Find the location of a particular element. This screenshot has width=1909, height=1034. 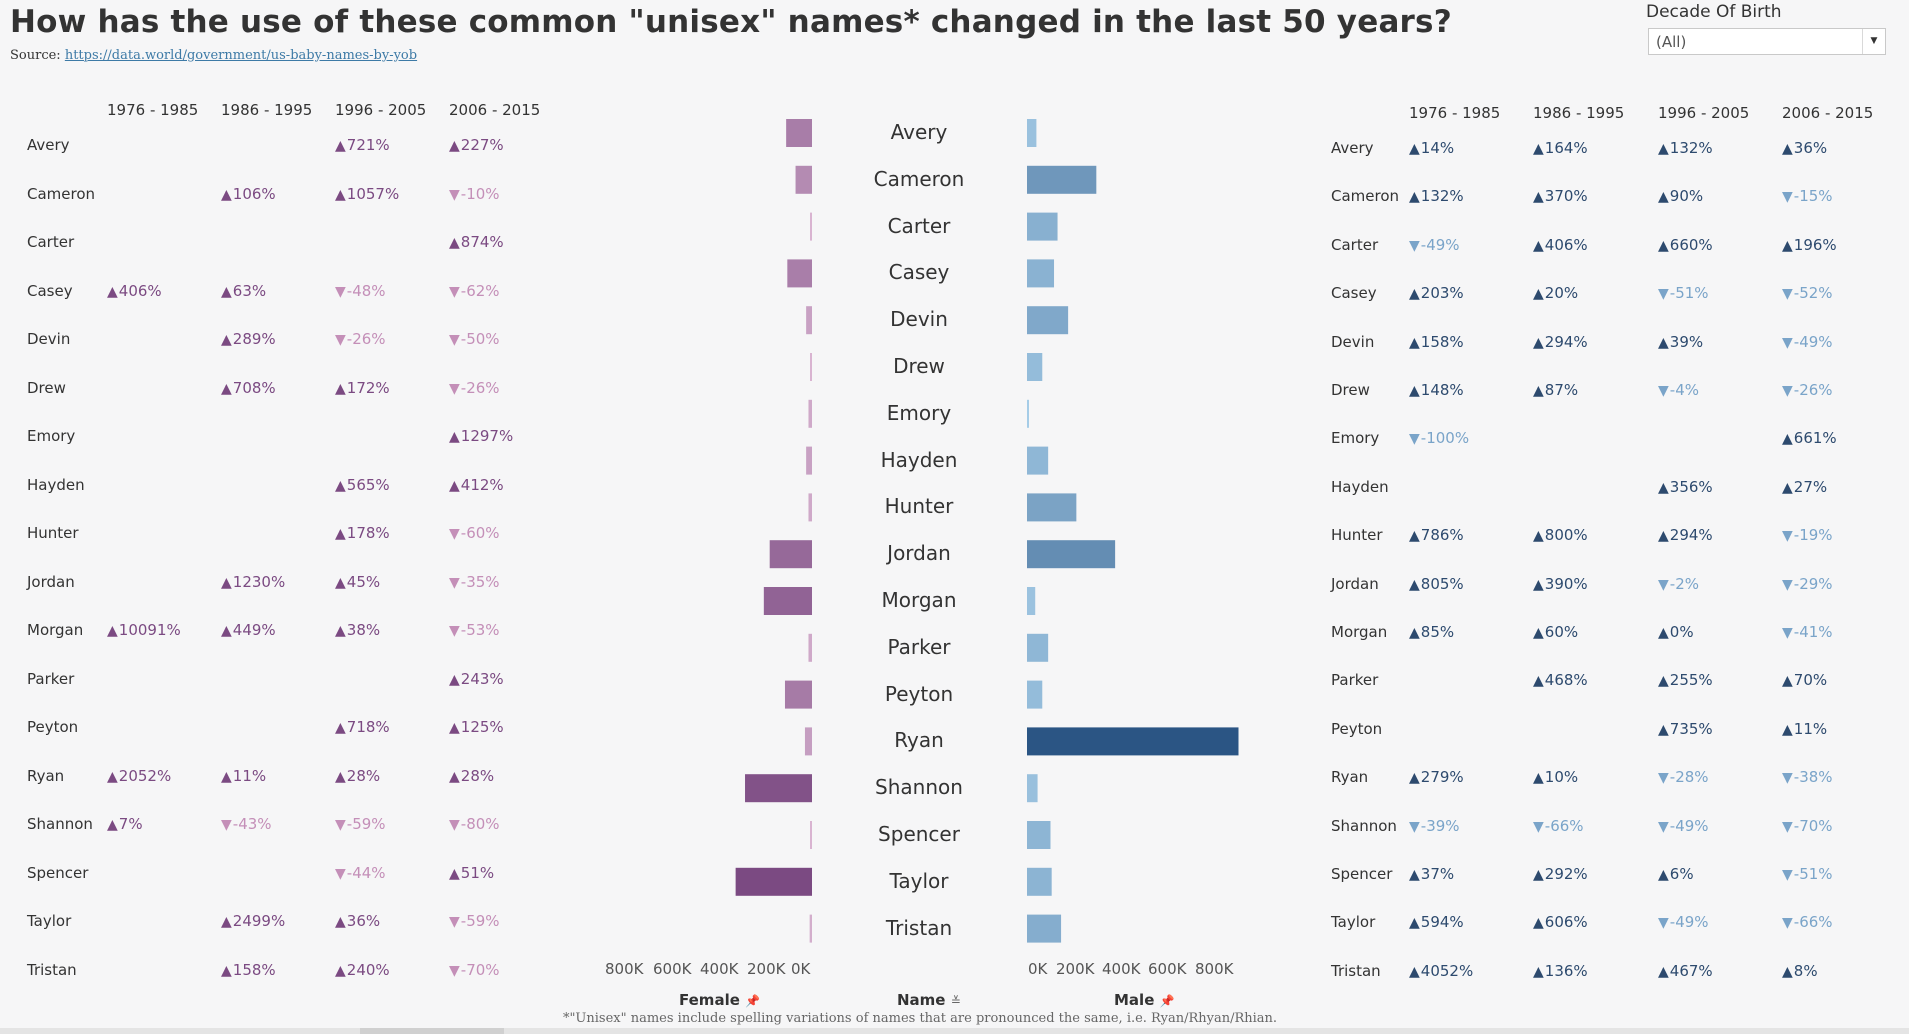

change-value: -60% is located at coordinates (480, 533).